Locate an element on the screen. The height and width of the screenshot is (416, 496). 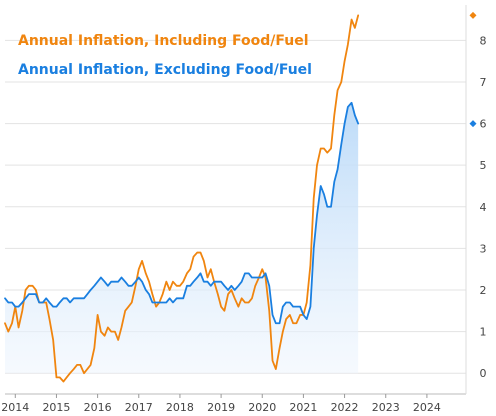
x-tick-label: 2018 is located at coordinates (180, 407).